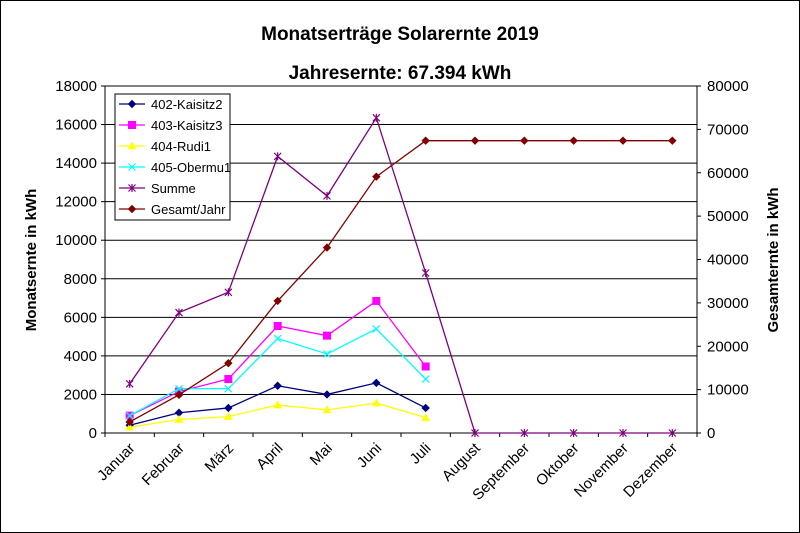 Image resolution: width=800 pixels, height=533 pixels. I want to click on y-tick-label: 12000, so click(76, 202).